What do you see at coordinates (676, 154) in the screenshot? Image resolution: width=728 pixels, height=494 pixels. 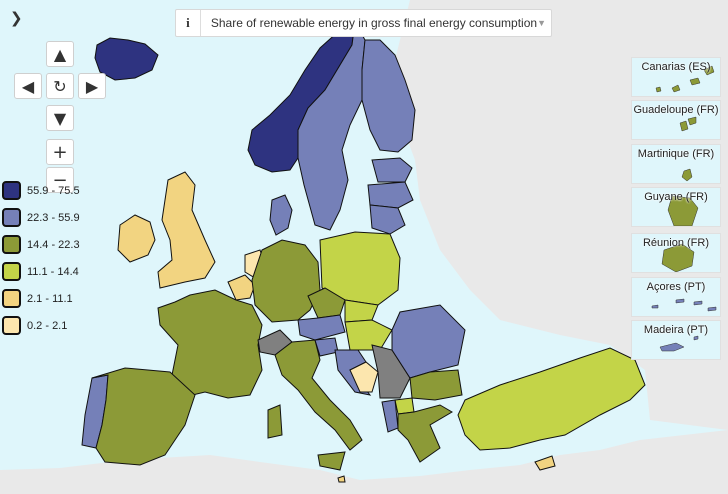 I see `inset-label: Martinique (FR)` at bounding box center [676, 154].